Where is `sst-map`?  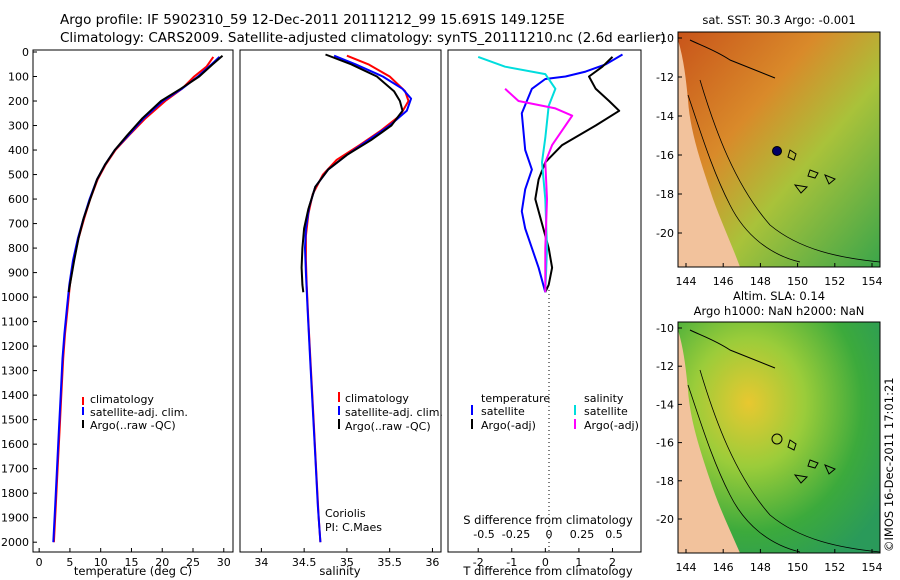
sst-map is located at coordinates (779, 149).